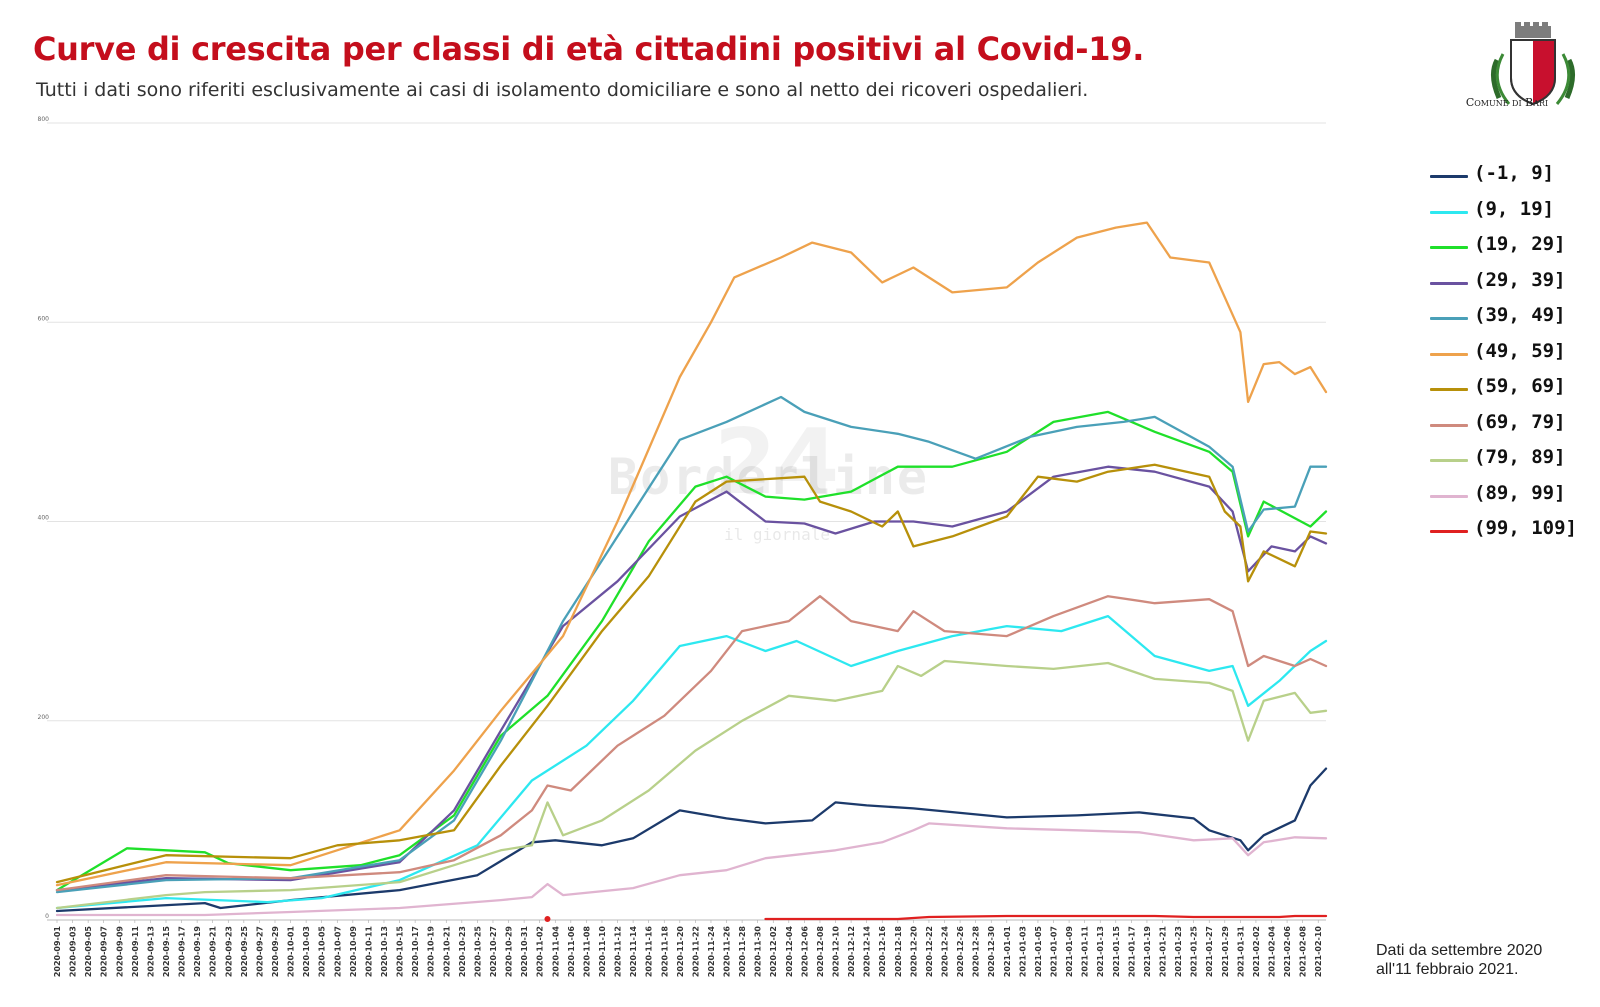  I want to click on y-tick-labels: 0 200 400 600 800, so click(44, 518).